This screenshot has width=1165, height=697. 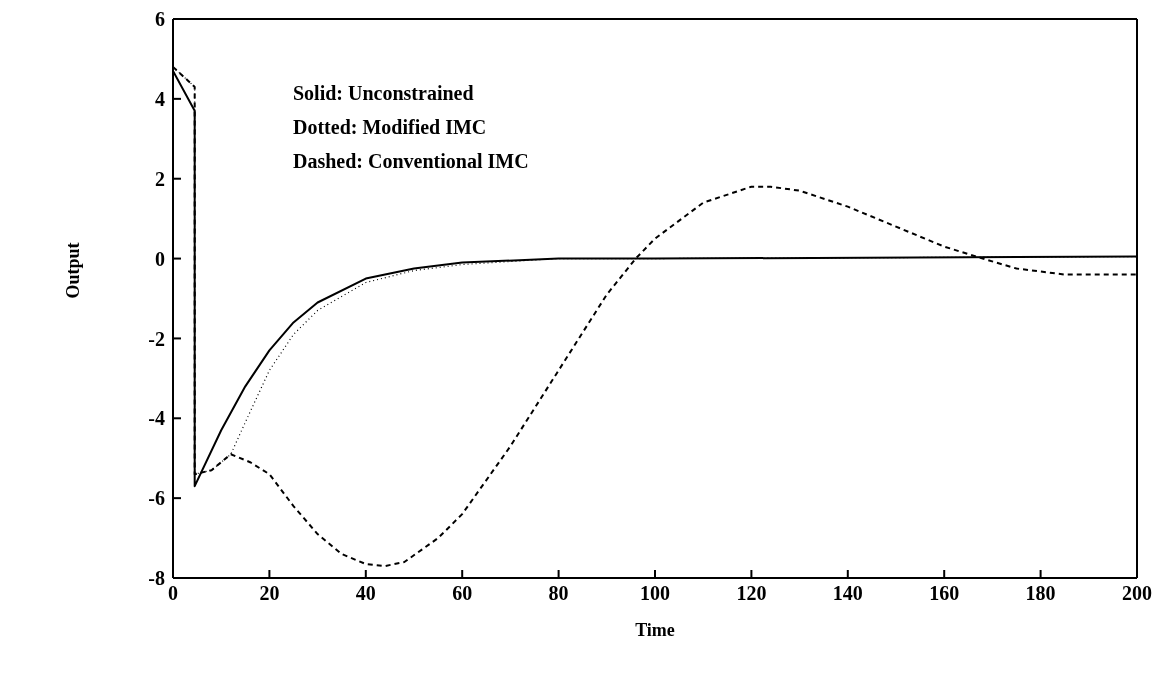 I want to click on x-tick-label: 40, so click(x=365, y=593).